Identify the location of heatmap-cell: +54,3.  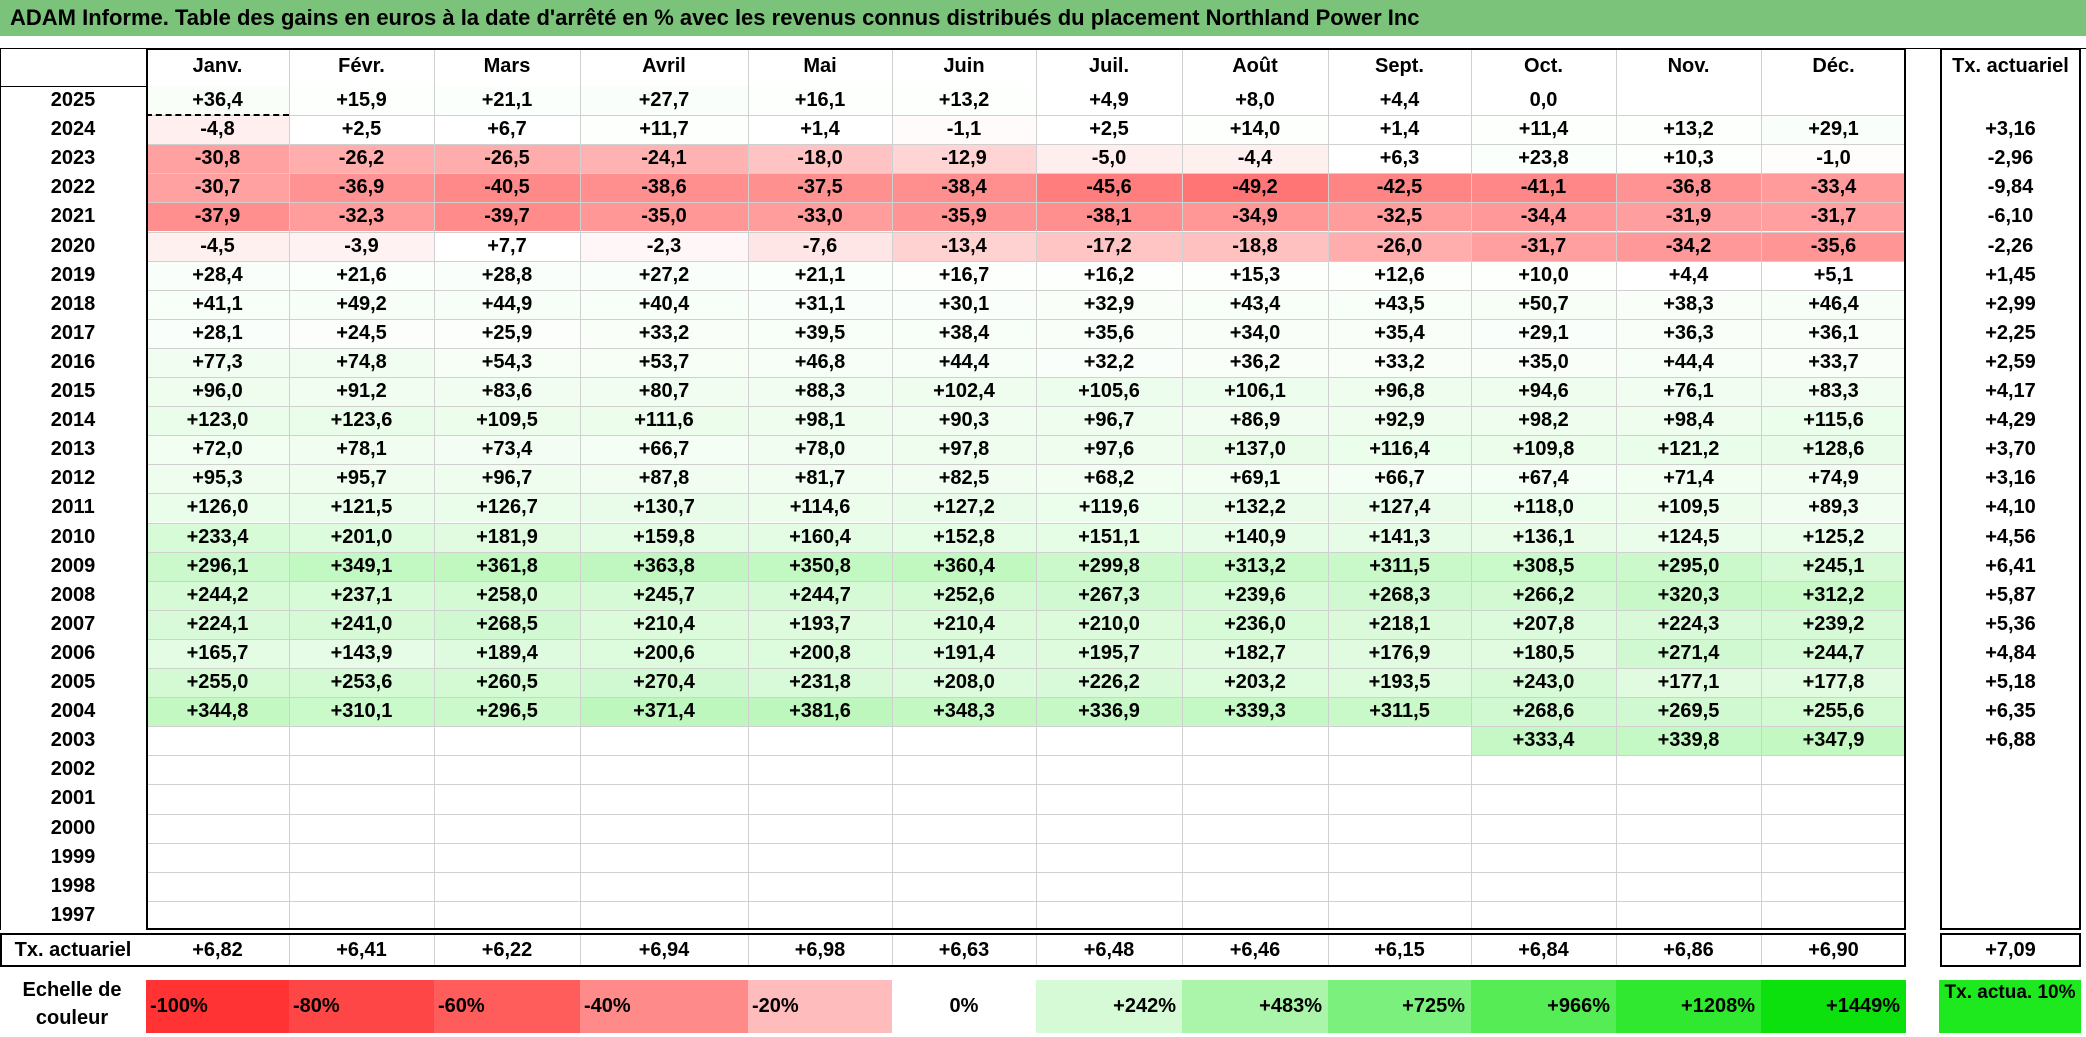
(507, 362).